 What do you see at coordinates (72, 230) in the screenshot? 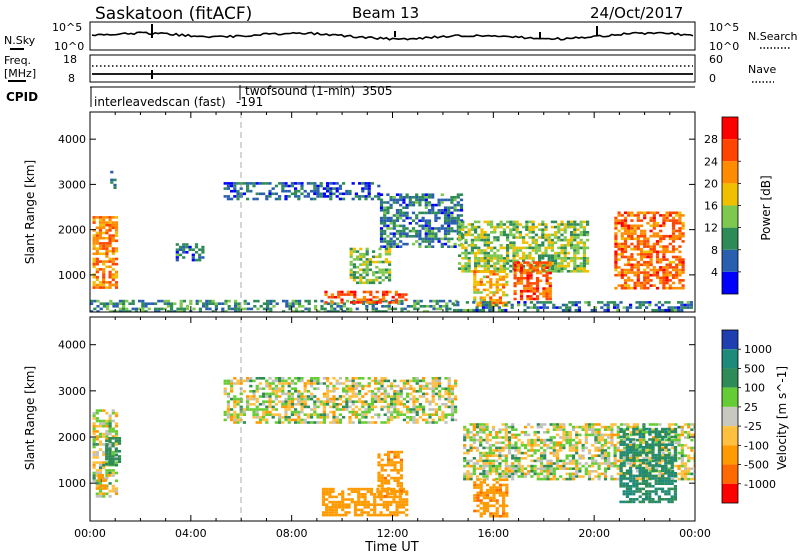
I see `y-tick-label: 2000` at bounding box center [72, 230].